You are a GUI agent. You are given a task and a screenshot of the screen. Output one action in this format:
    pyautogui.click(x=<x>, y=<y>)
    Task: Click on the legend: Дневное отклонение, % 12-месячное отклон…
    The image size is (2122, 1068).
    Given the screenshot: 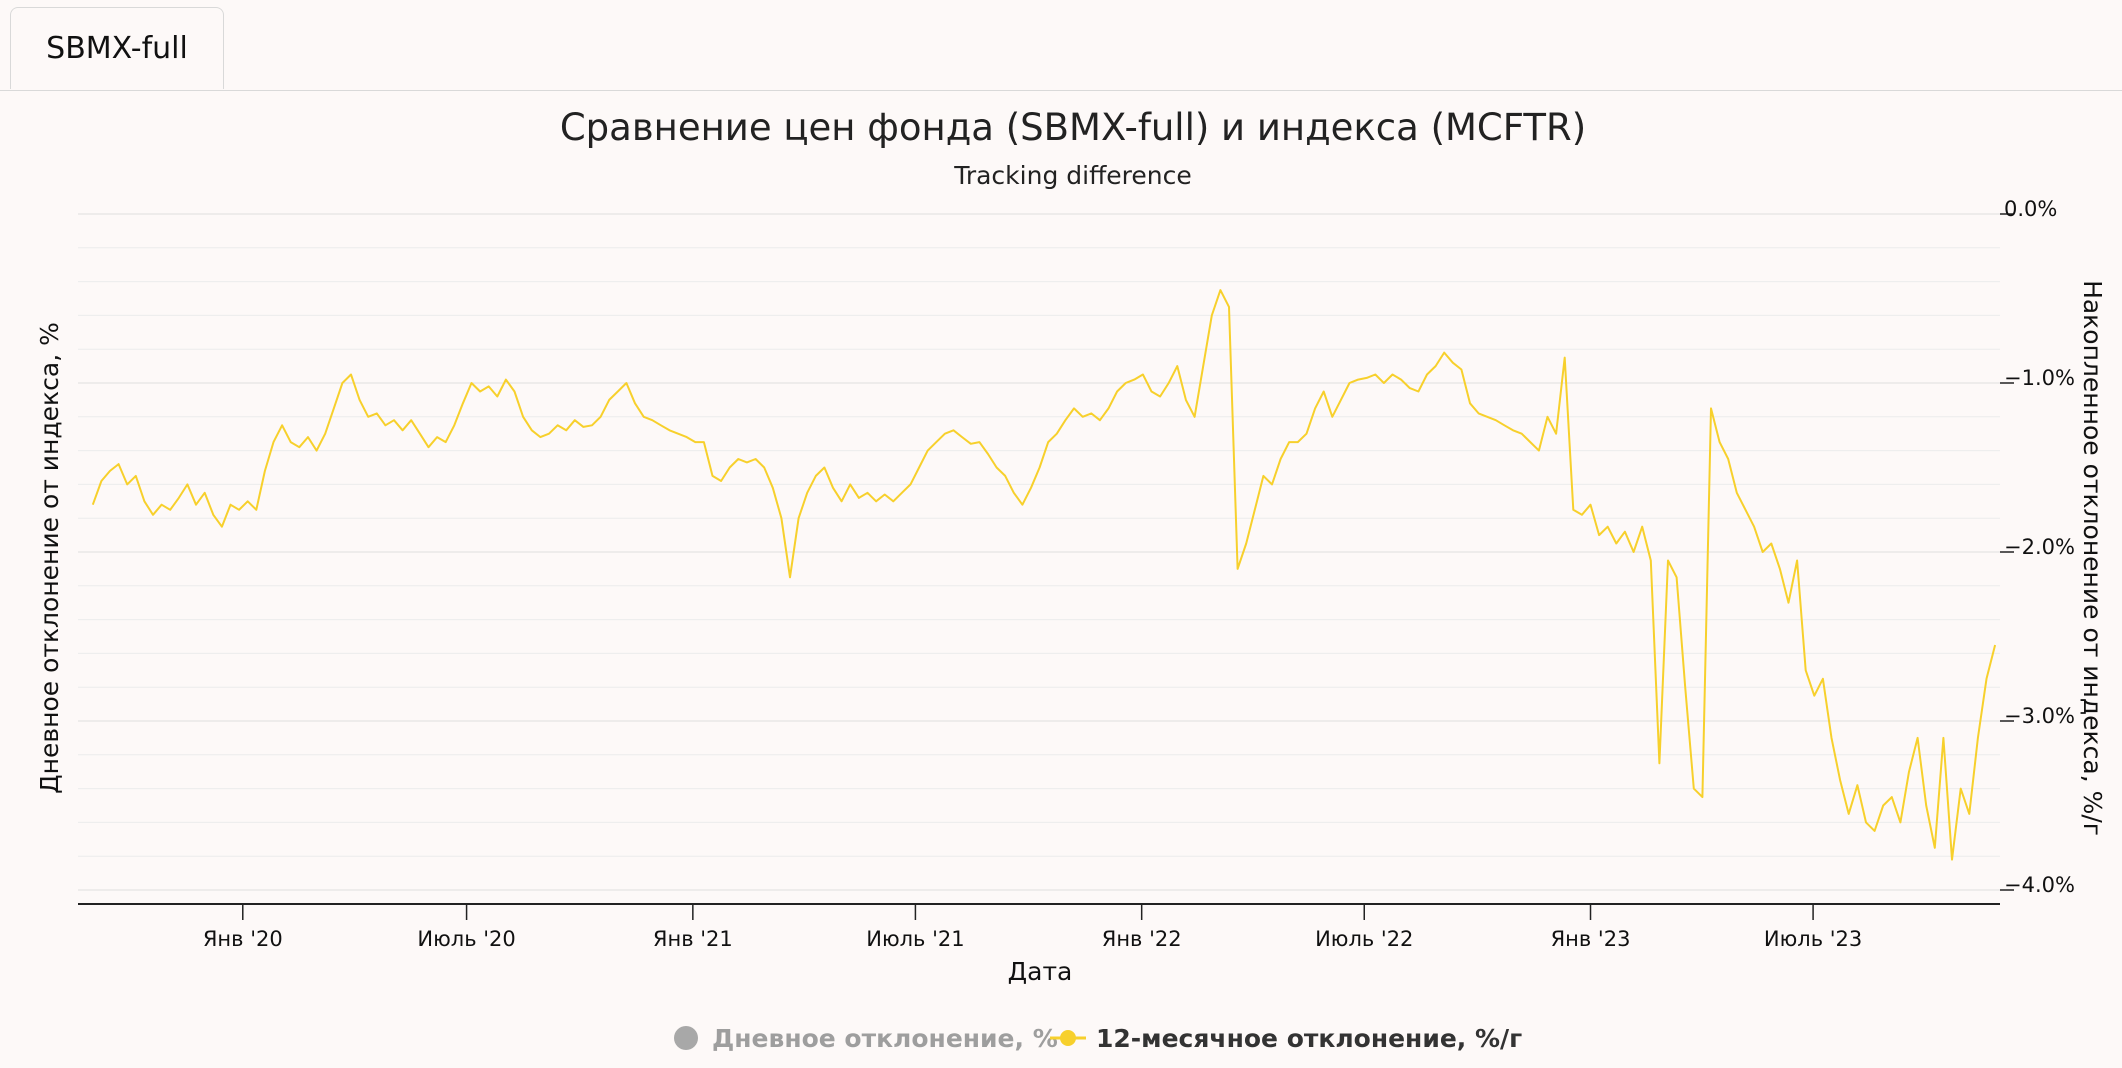 What is the action you would take?
    pyautogui.click(x=1098, y=1038)
    